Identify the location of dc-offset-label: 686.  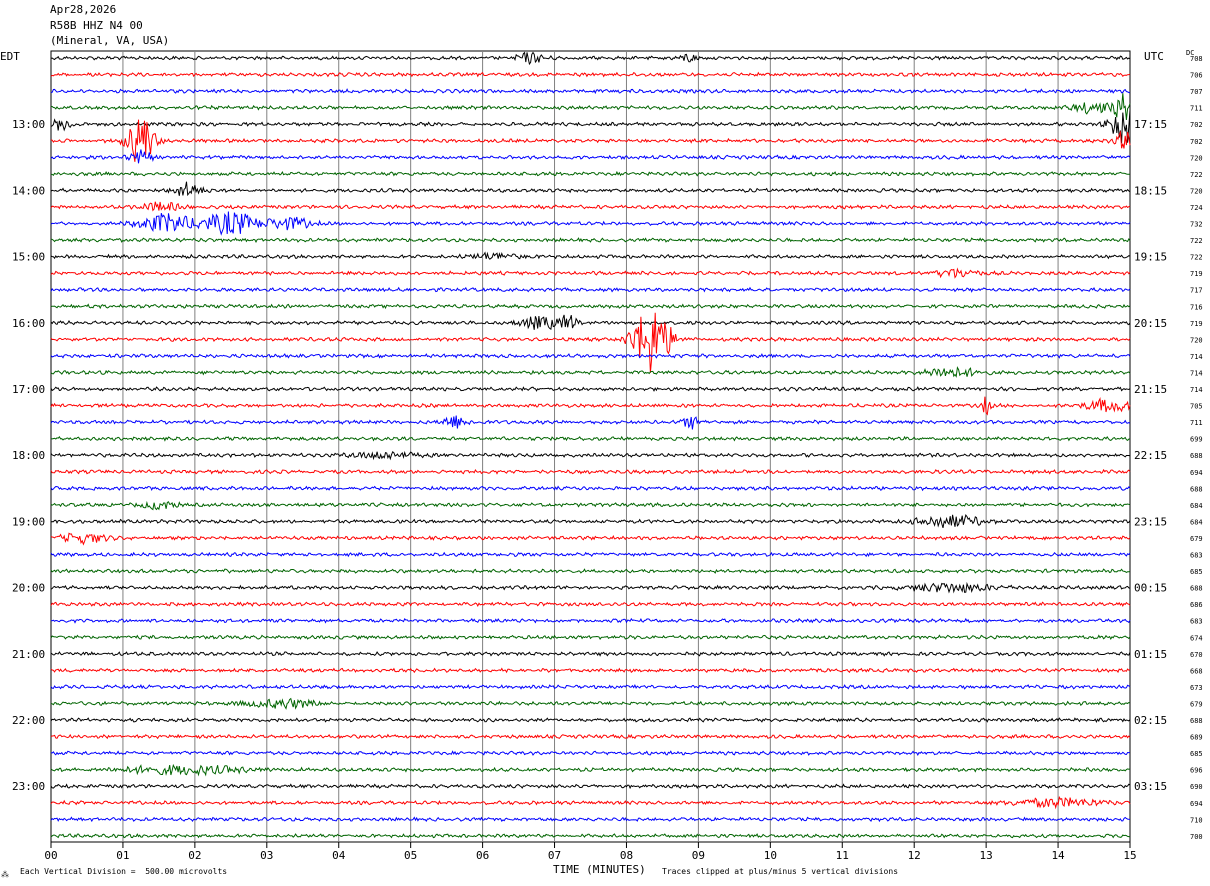
(1196, 605).